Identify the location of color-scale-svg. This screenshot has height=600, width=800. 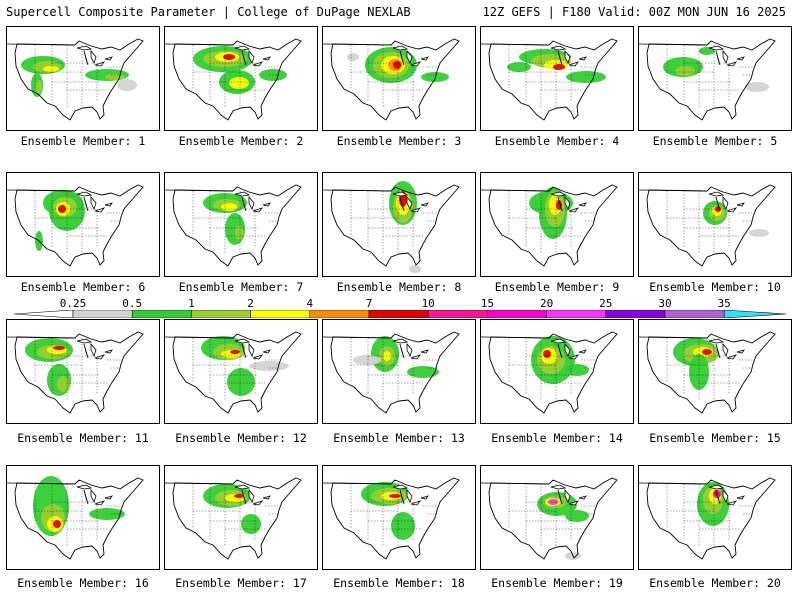
(400, 314).